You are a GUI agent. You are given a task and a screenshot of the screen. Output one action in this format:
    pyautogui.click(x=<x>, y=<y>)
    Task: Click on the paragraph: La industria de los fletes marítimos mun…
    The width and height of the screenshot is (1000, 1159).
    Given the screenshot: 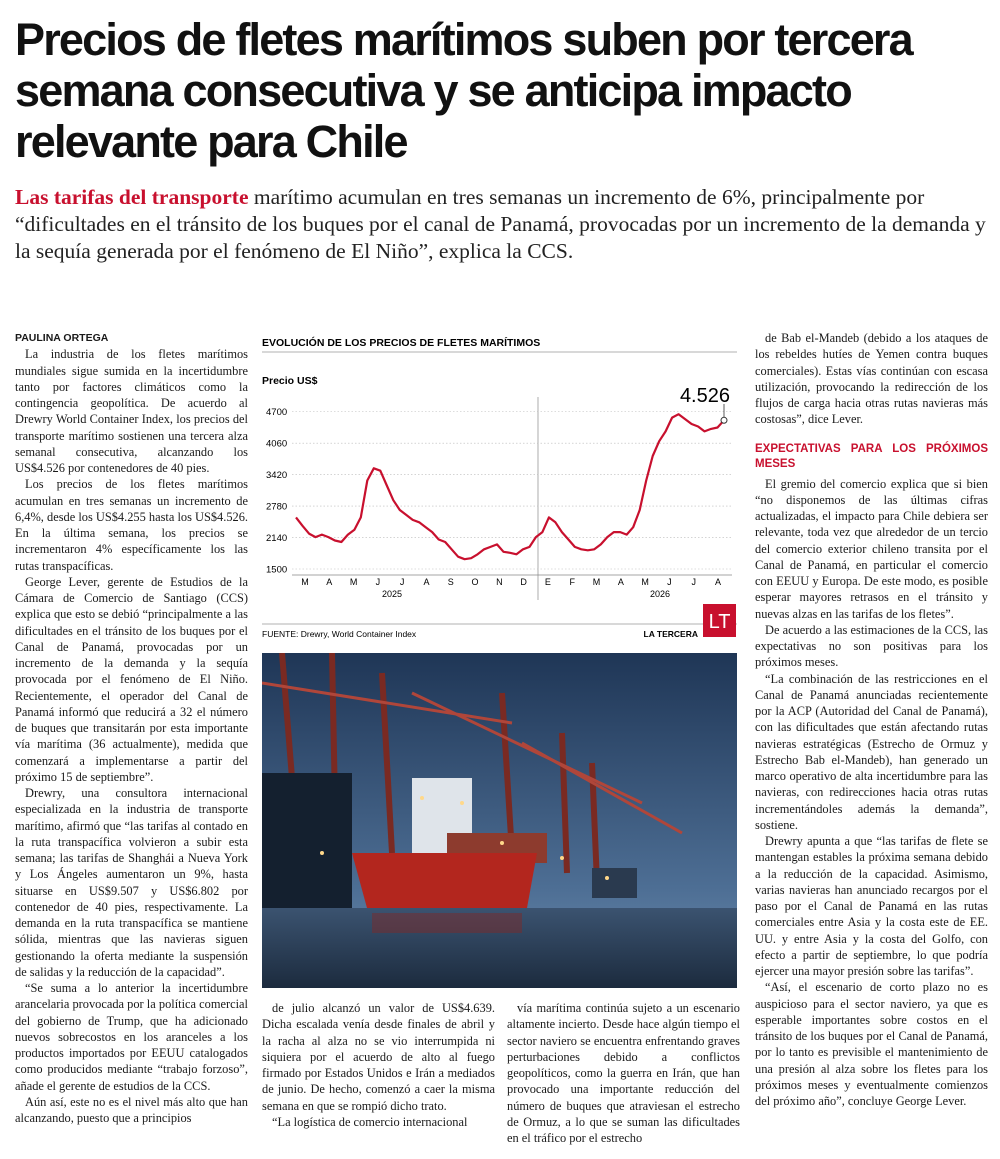 What is the action you would take?
    pyautogui.click(x=131, y=411)
    